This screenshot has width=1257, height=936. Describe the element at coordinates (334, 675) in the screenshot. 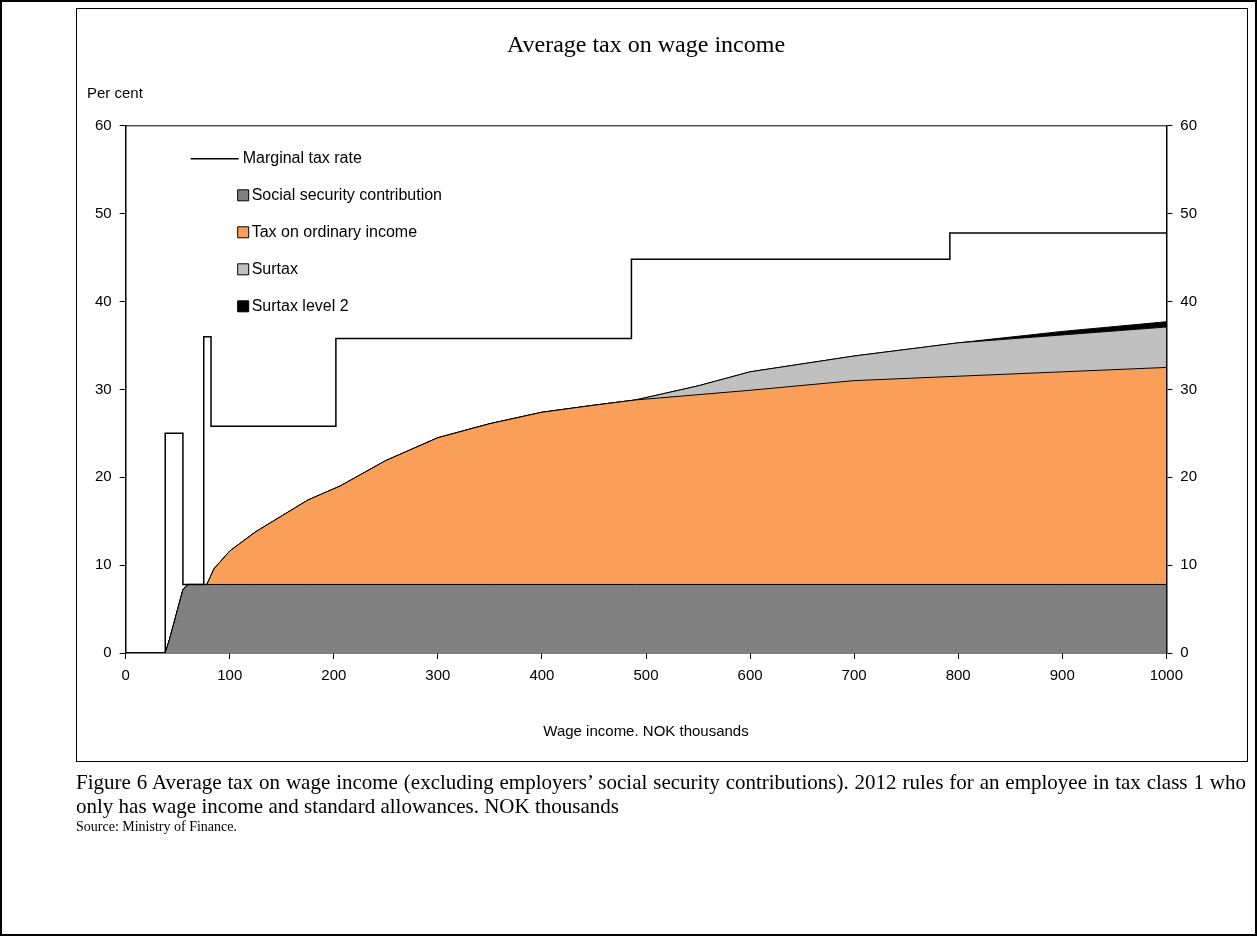

I see `x-tick-label: 200` at that location.